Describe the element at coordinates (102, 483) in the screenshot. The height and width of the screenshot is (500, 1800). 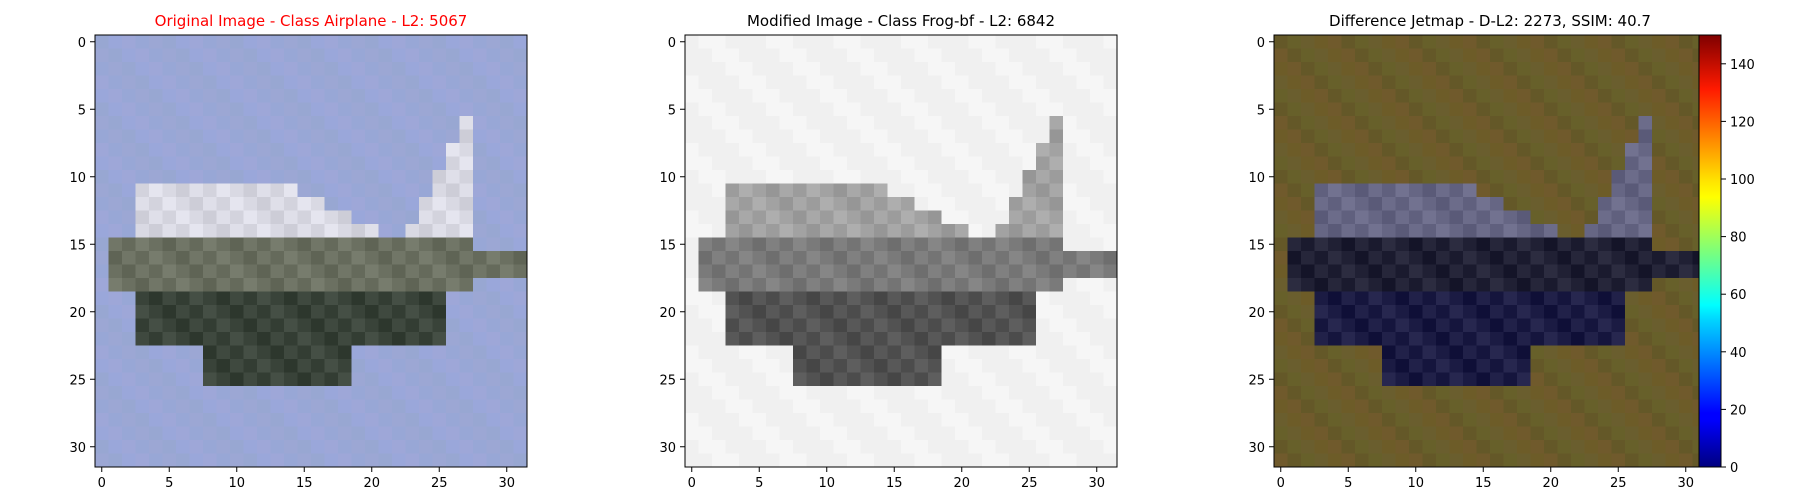
I see `x-tick-label: 0` at that location.